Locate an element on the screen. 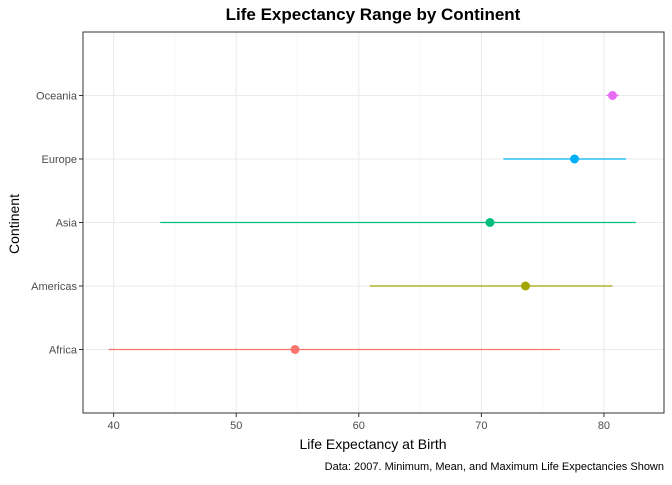  y-tick-label: Oceania is located at coordinates (57, 97).